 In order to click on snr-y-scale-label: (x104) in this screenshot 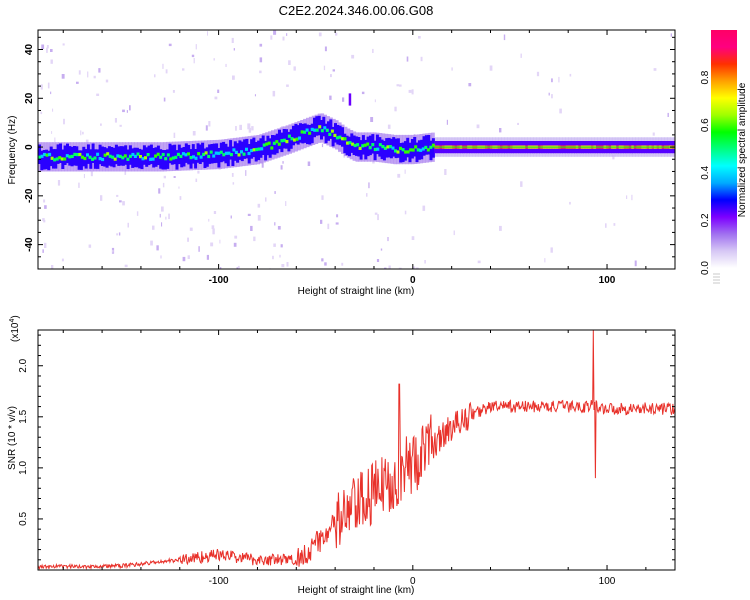, I will do `click(15, 328)`.